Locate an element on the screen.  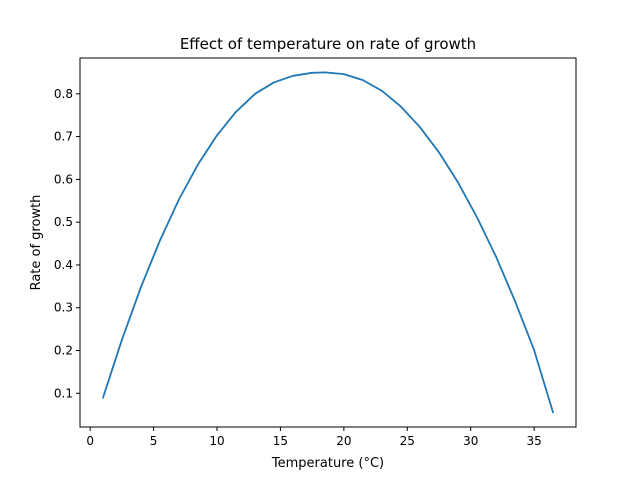
y-tick-label: 0.5 is located at coordinates (63, 222).